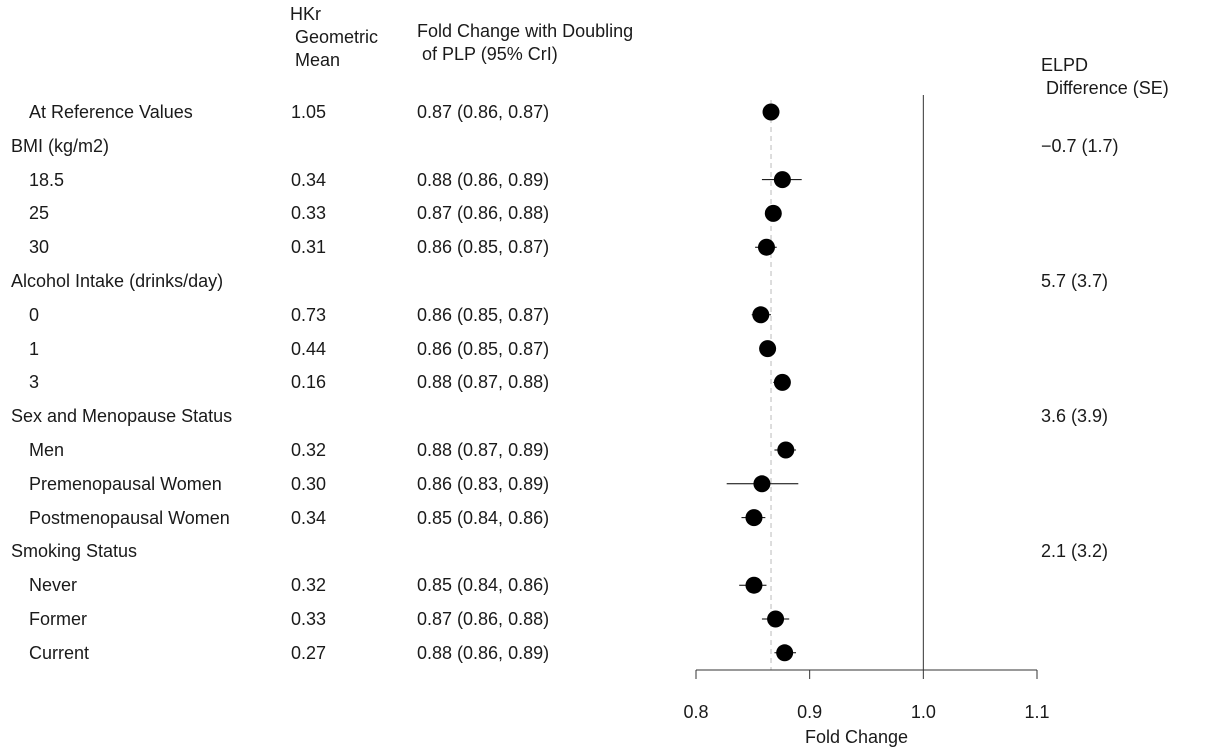 The height and width of the screenshot is (748, 1213). Describe the element at coordinates (39, 213) in the screenshot. I see `row-label: 25` at that location.